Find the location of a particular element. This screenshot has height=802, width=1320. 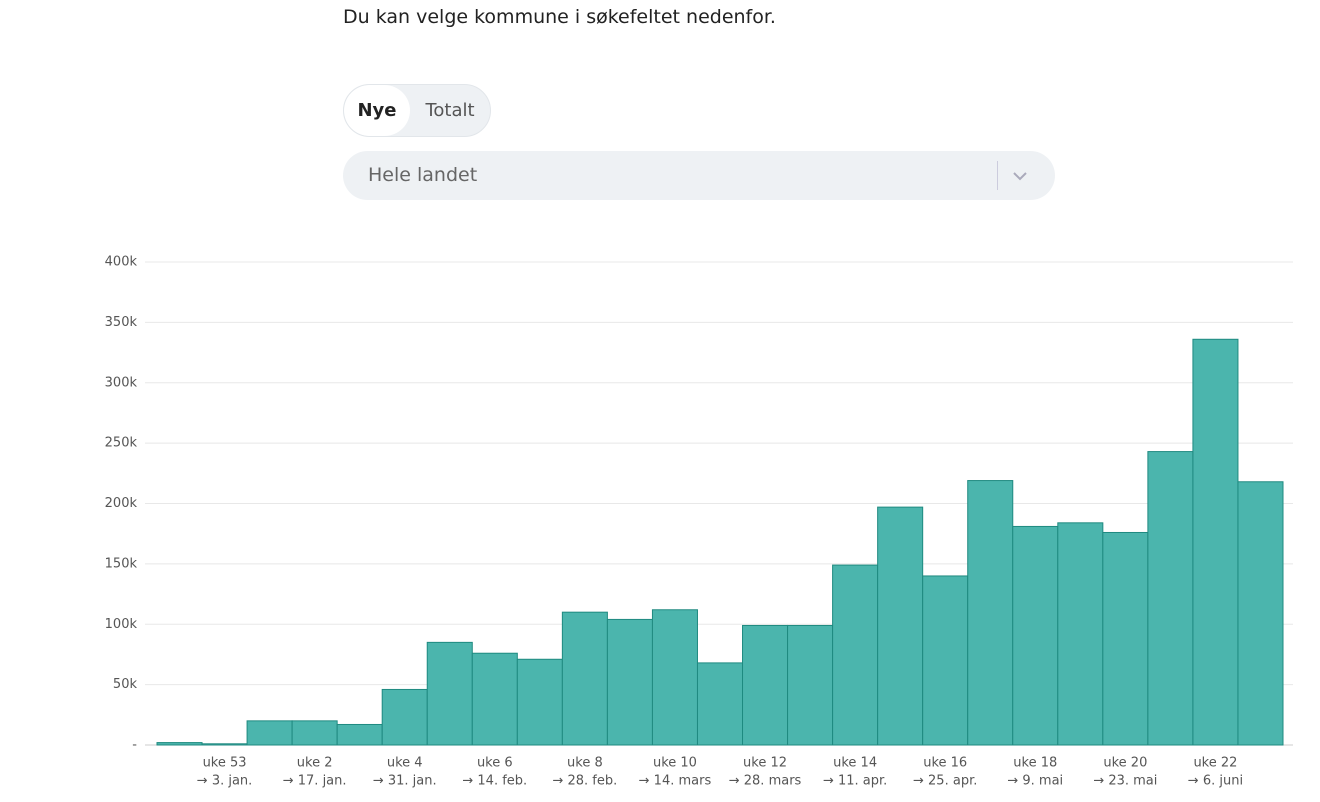

x-tick-sublabel: → 28. feb. is located at coordinates (584, 781).